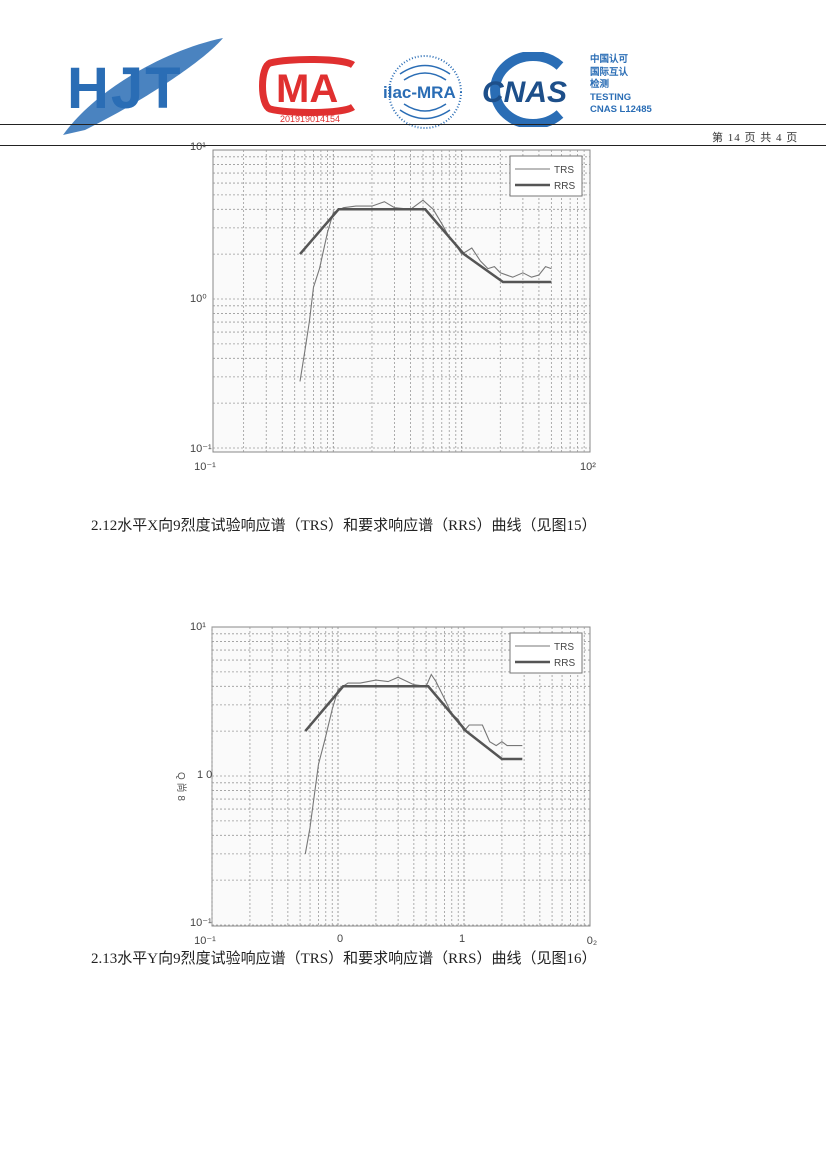 The width and height of the screenshot is (826, 1169). Describe the element at coordinates (344, 959) in the screenshot. I see `caption-figure-16: 2.13水平Y向9烈度试验响应谱（TRS）和要求响应谱（RRS）曲线（见图16）` at that location.